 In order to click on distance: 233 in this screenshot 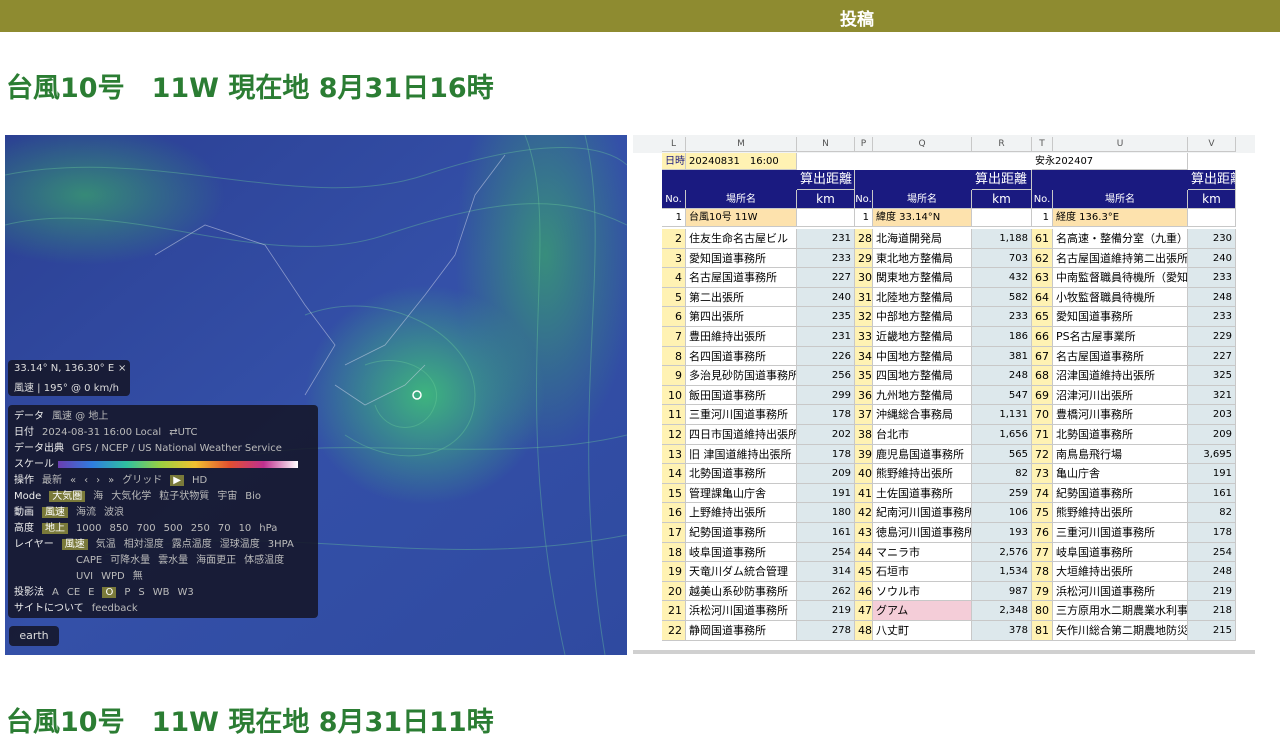, I will do `click(826, 258)`.